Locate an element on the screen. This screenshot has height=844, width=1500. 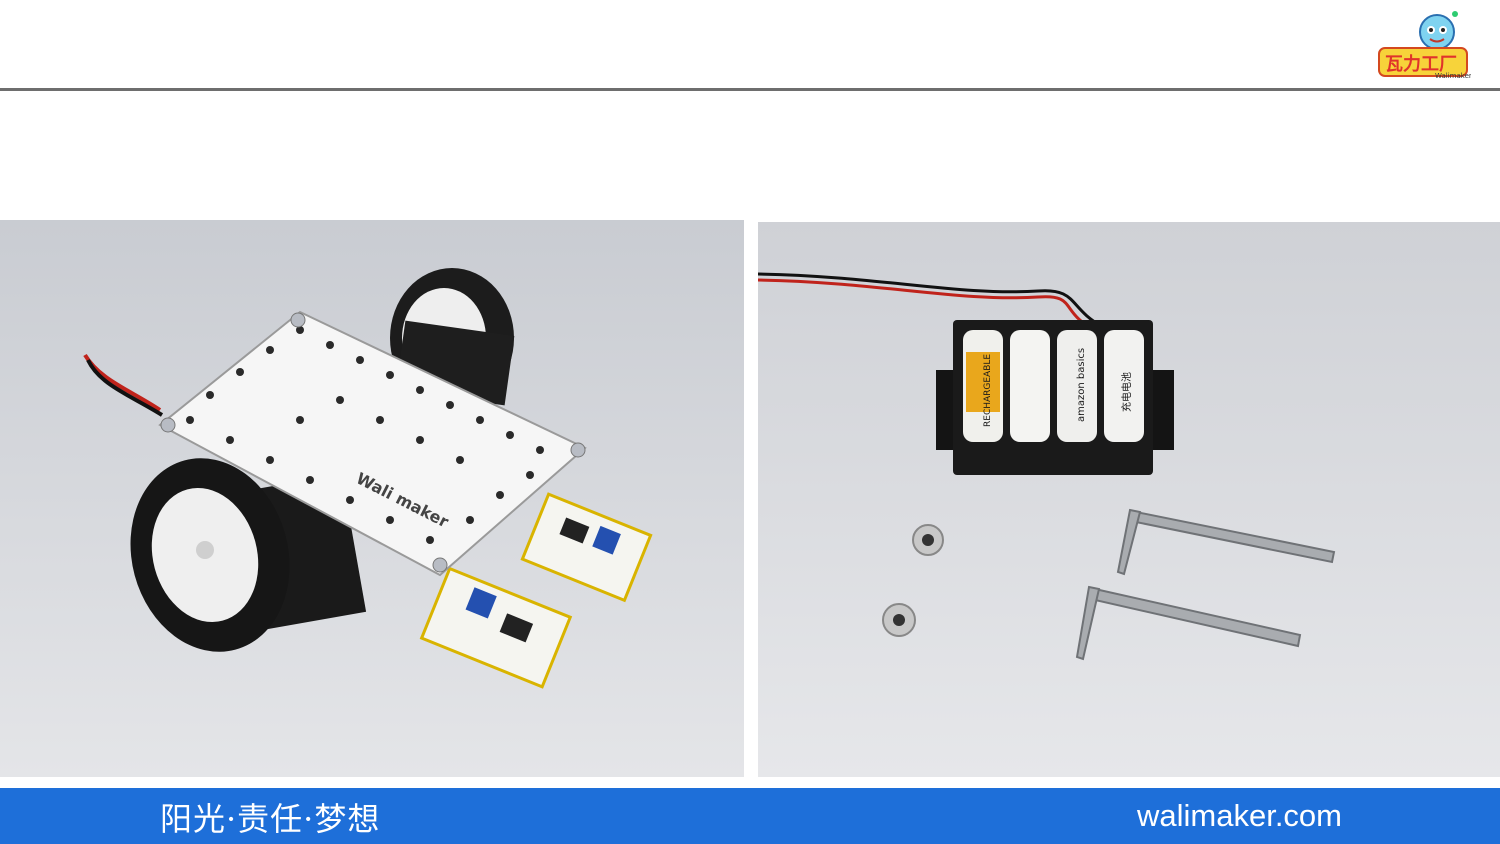
walimaker-mascot-icon: 瓦力工厂 Walimaker is located at coordinates (1425, 45).